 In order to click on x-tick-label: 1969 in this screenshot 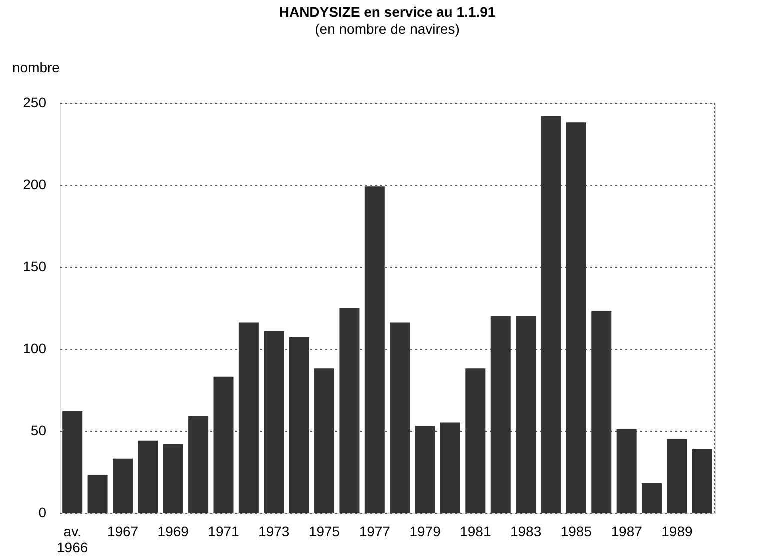, I will do `click(174, 532)`.